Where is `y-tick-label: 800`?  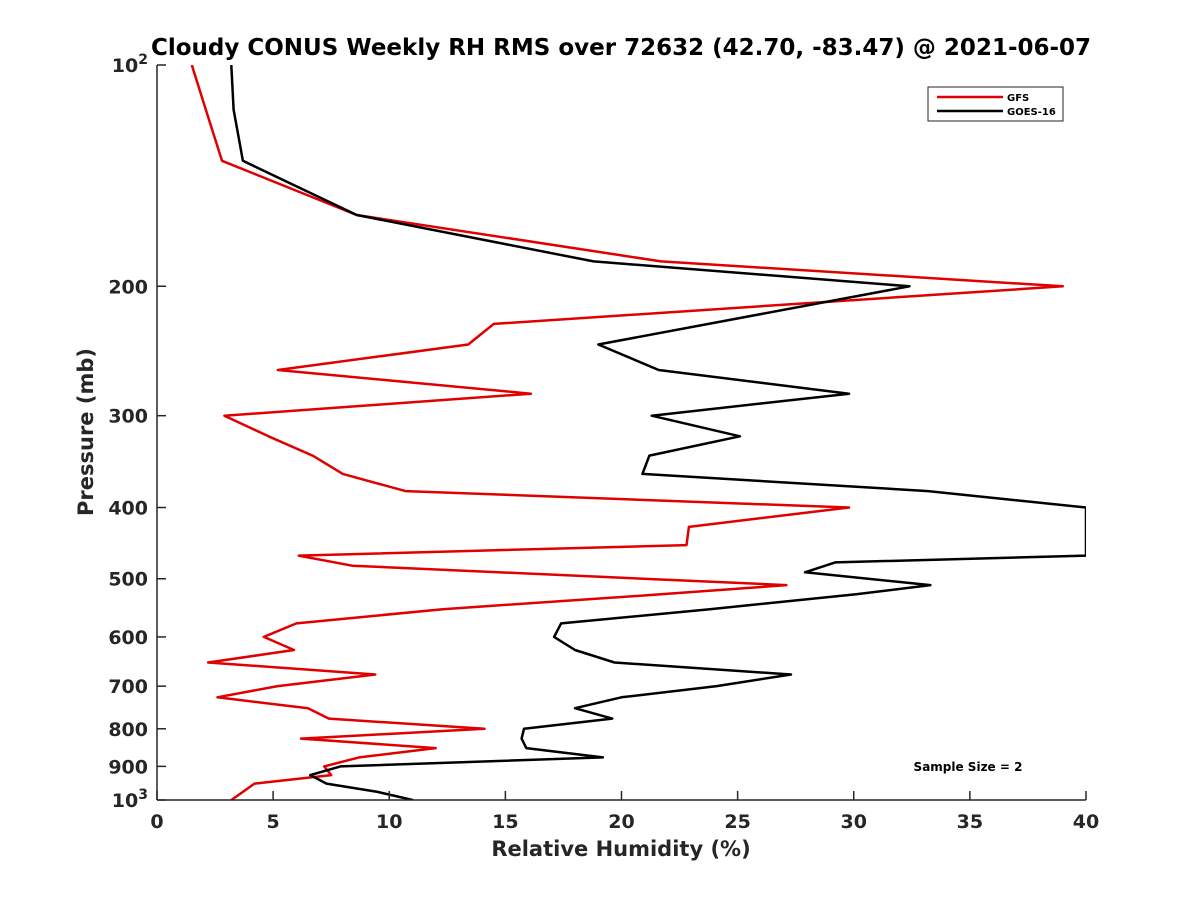 y-tick-label: 800 is located at coordinates (128, 730).